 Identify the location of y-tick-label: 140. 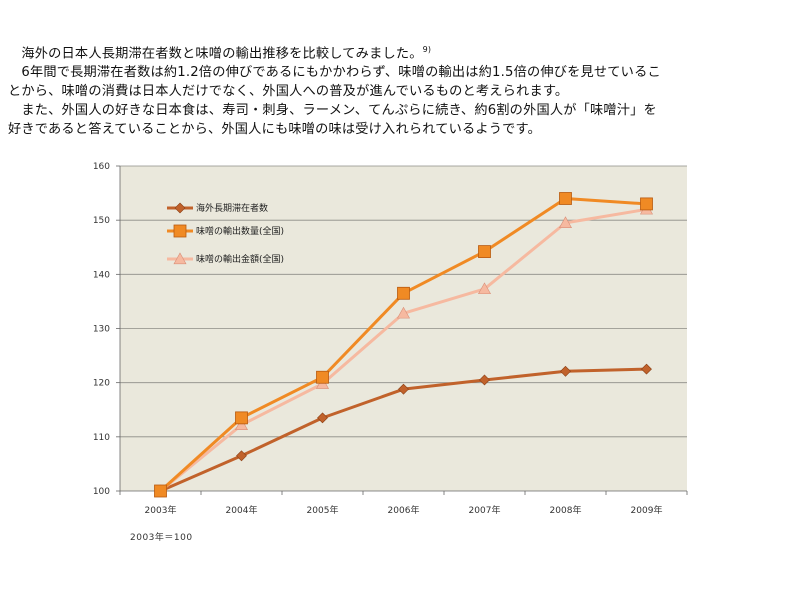
(101, 275).